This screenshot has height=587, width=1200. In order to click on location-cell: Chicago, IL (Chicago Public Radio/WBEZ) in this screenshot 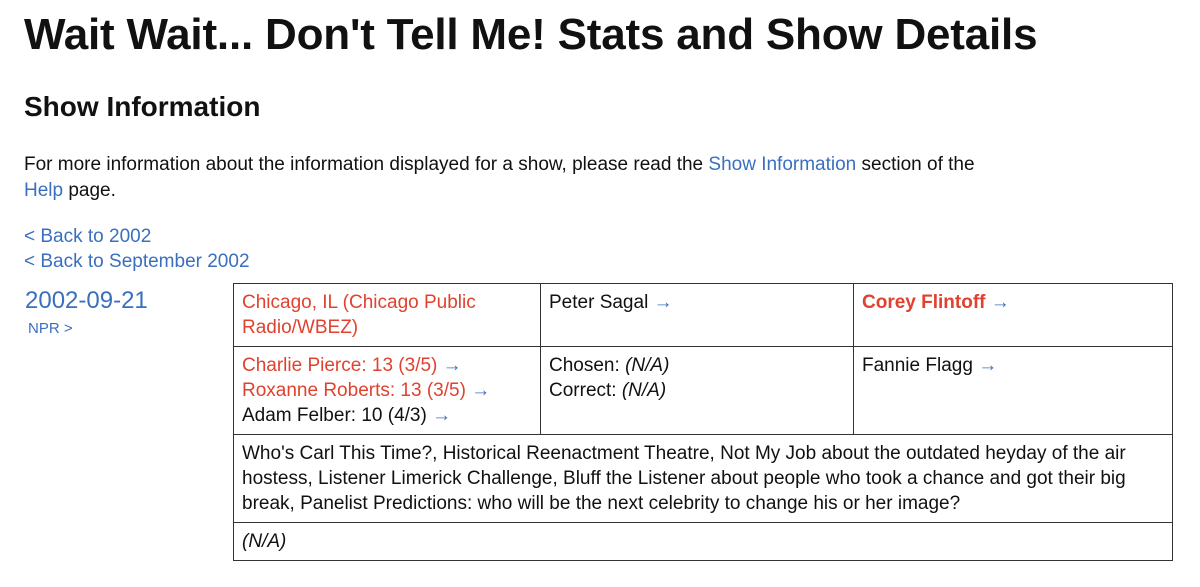, I will do `click(387, 315)`.